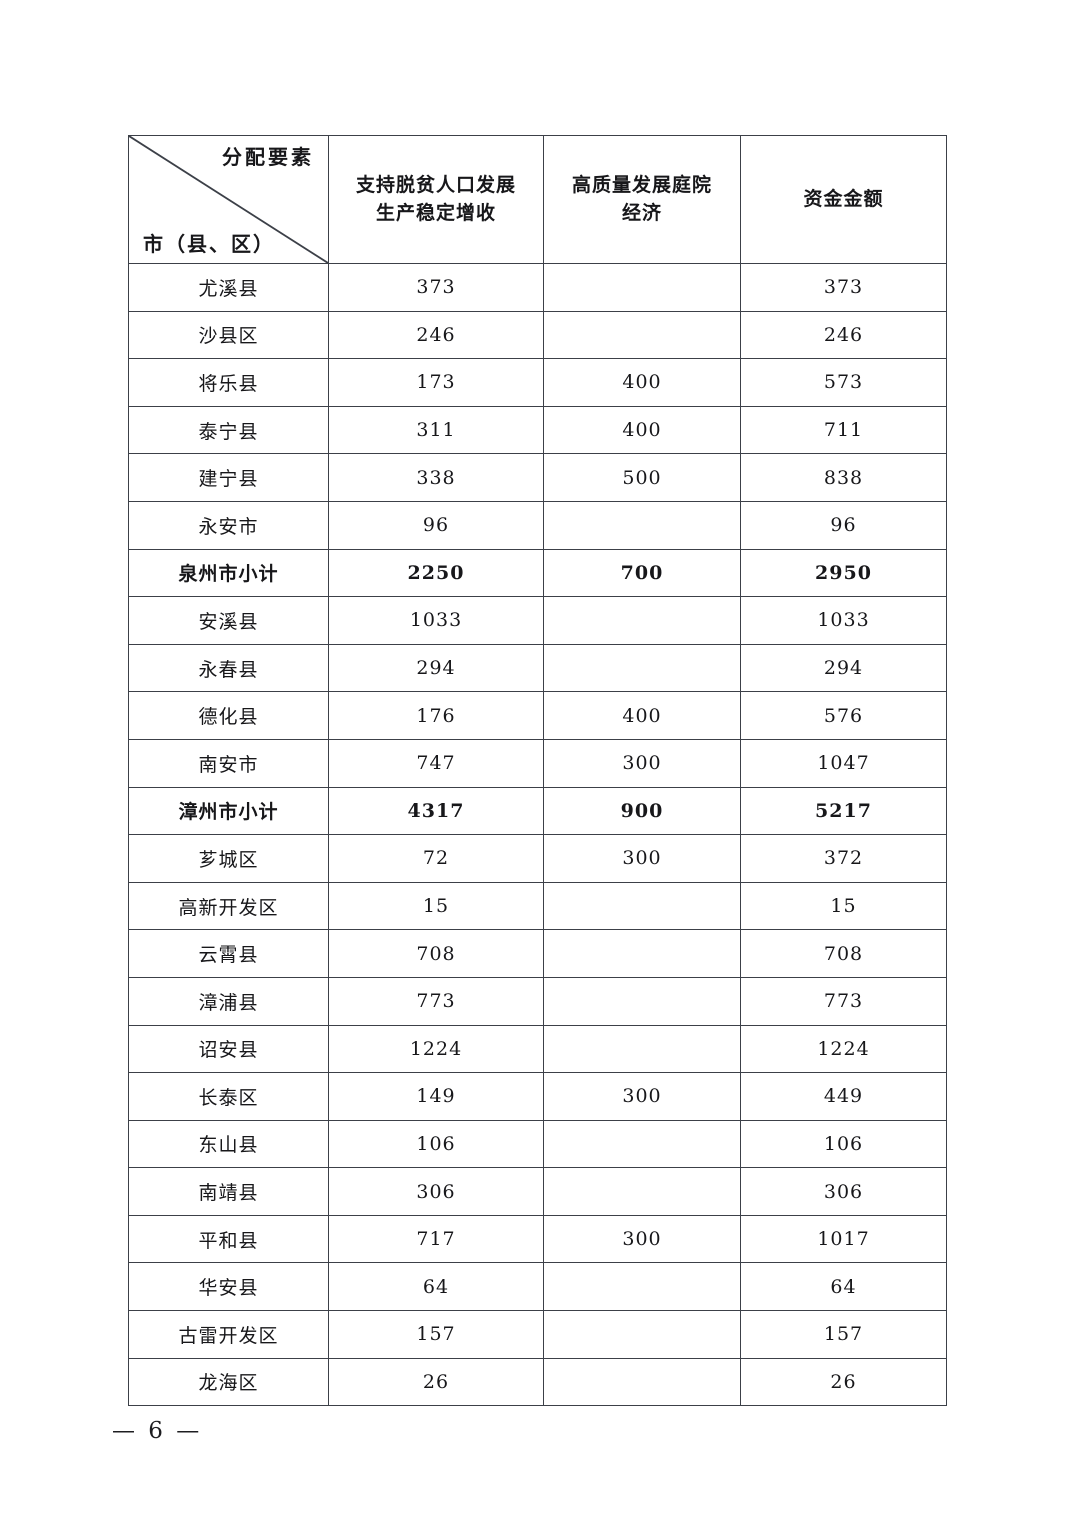 This screenshot has height=1528, width=1080. I want to click on cell-amount: 1033, so click(843, 620).